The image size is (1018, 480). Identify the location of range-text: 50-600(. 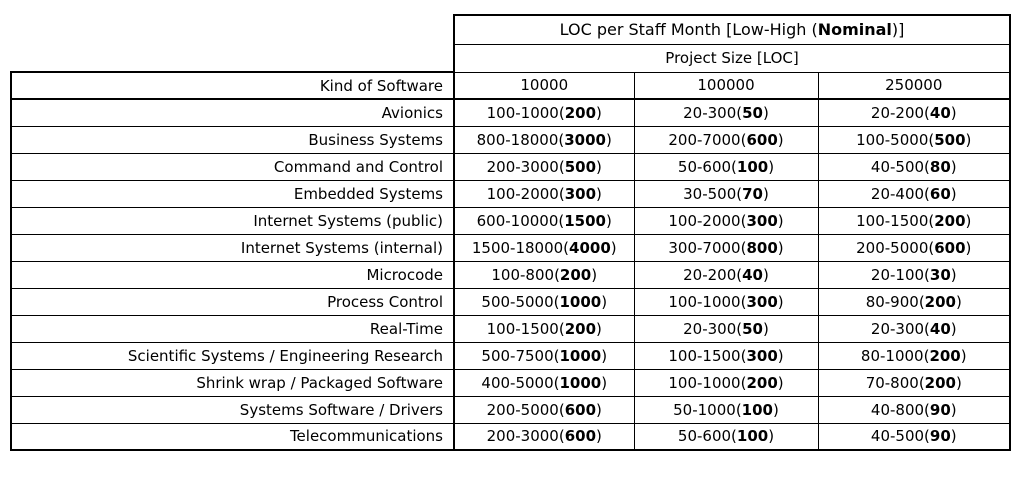
(707, 166).